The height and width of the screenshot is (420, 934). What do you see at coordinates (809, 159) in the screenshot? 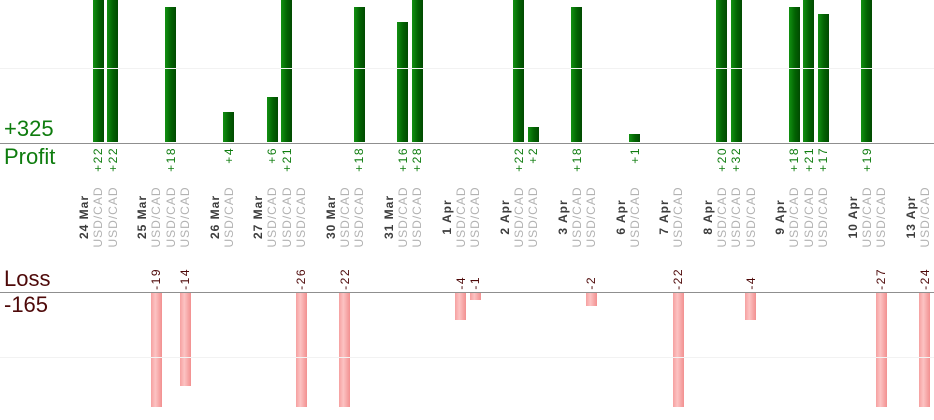
I see `profit-value-label: +21` at bounding box center [809, 159].